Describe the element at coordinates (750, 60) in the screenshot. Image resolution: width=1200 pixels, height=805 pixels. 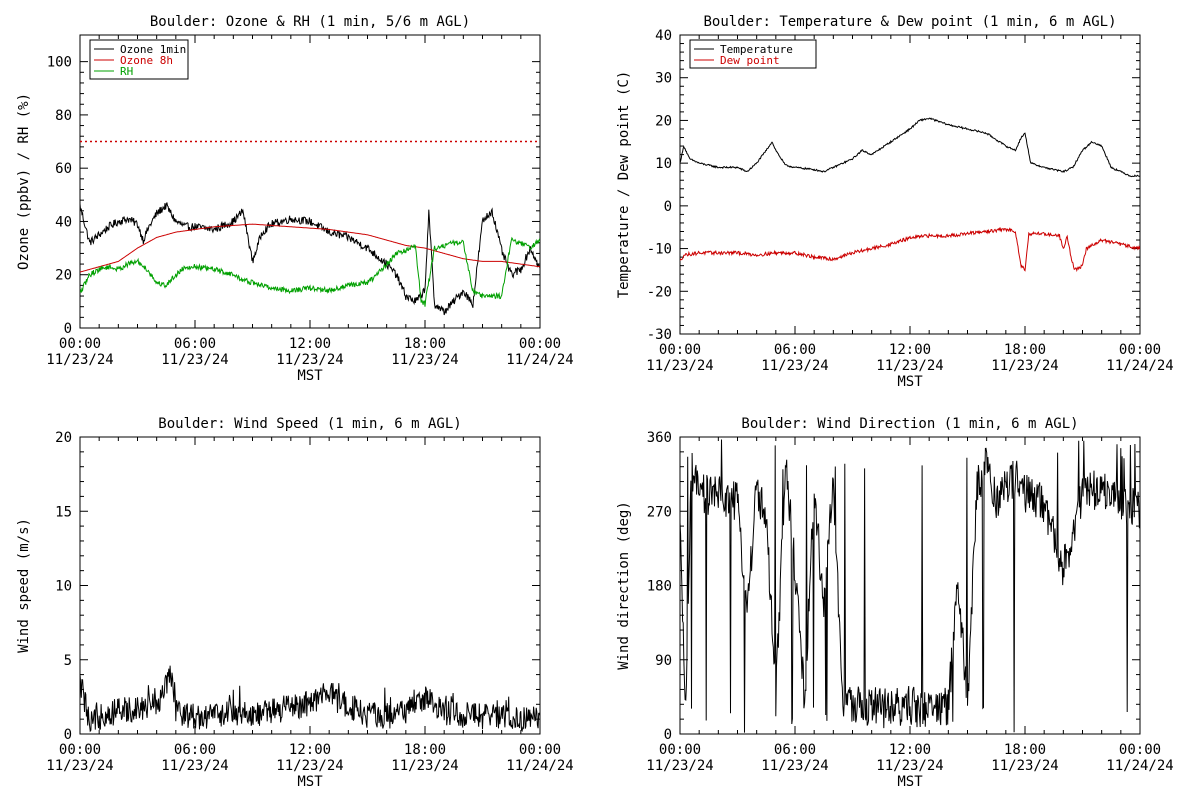
I see `legend-label: Dew point` at that location.